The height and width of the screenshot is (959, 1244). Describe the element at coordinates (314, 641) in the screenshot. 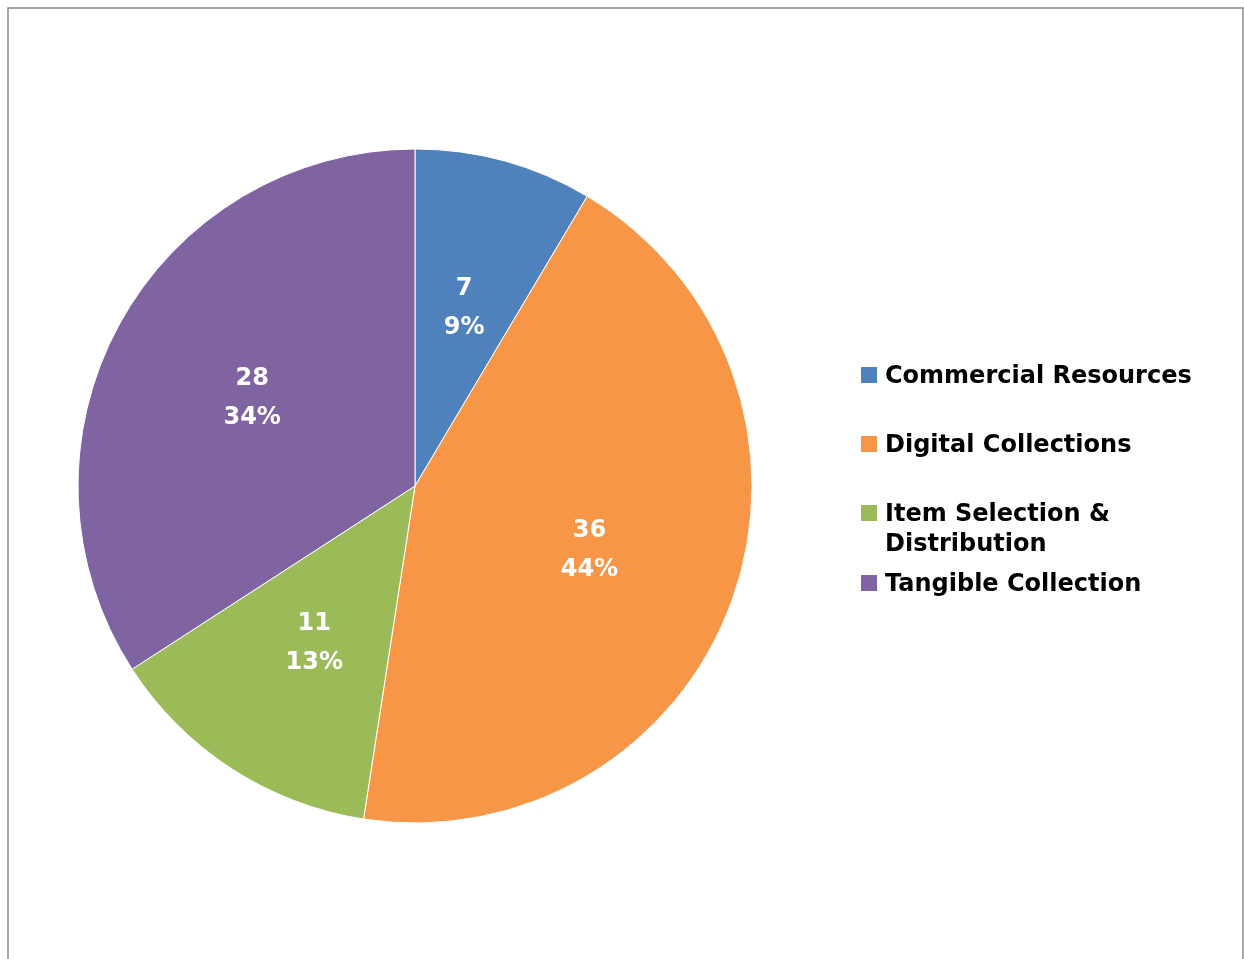

I see `data-label: 11 13%` at that location.